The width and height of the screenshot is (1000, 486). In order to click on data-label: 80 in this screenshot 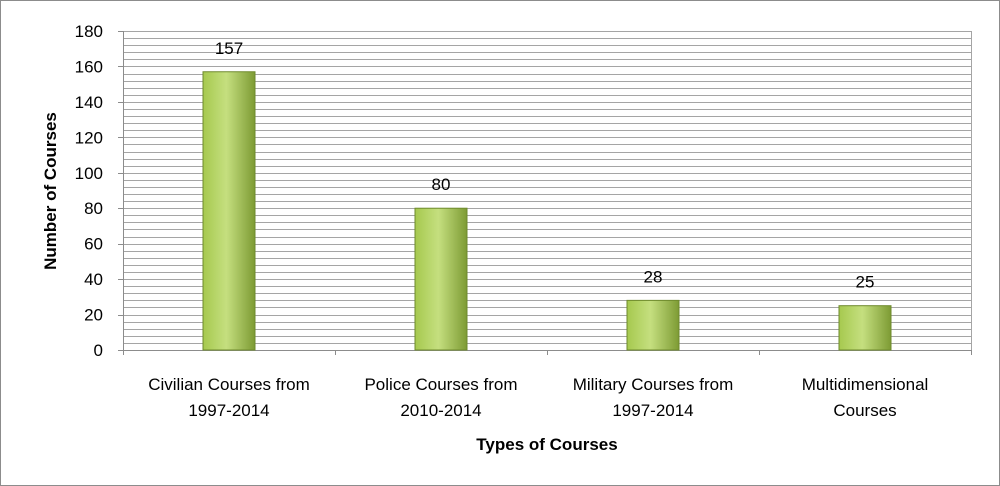, I will do `click(441, 184)`.